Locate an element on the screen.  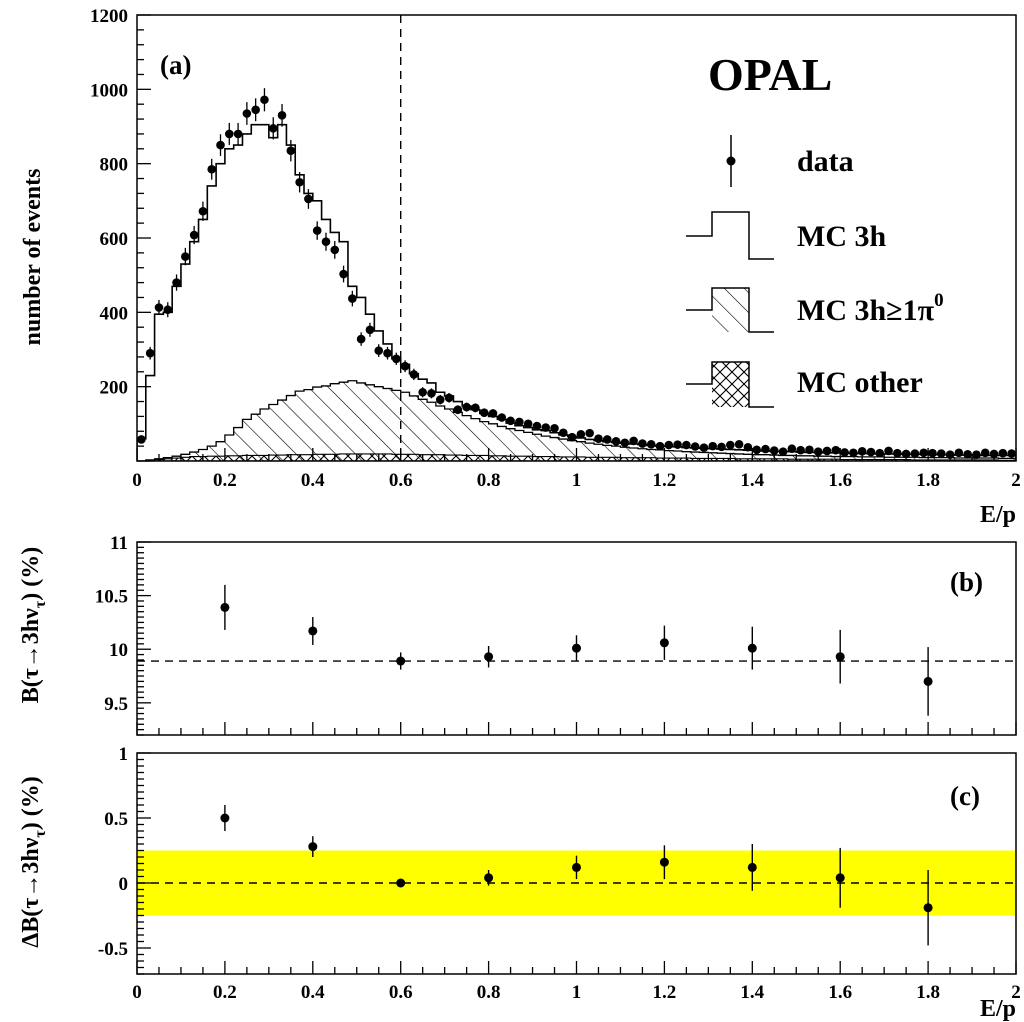
legend-mc3h-label: MC 3h is located at coordinates (841, 236).